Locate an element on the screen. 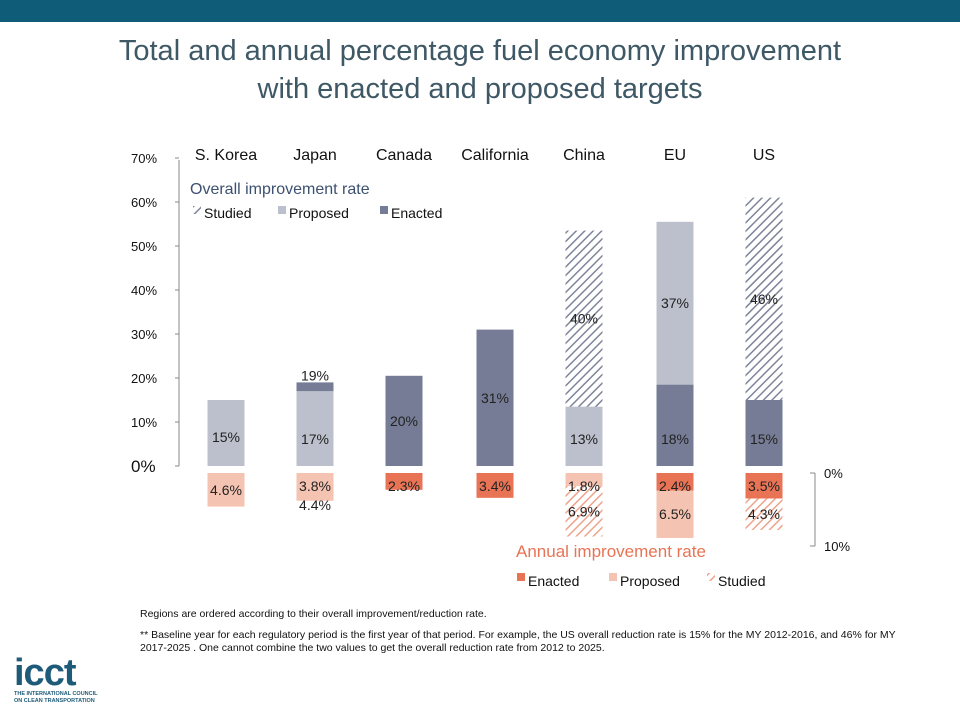  logo-wordmark: icct is located at coordinates (45, 673).